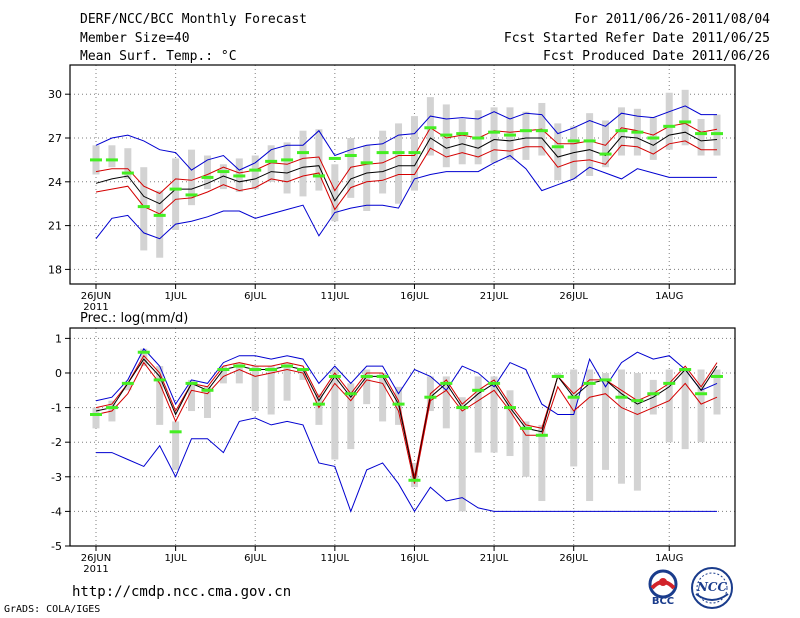 Image resolution: width=800 pixels, height=618 pixels. I want to click on temp-xtick-label: 1JUL, so click(176, 296).